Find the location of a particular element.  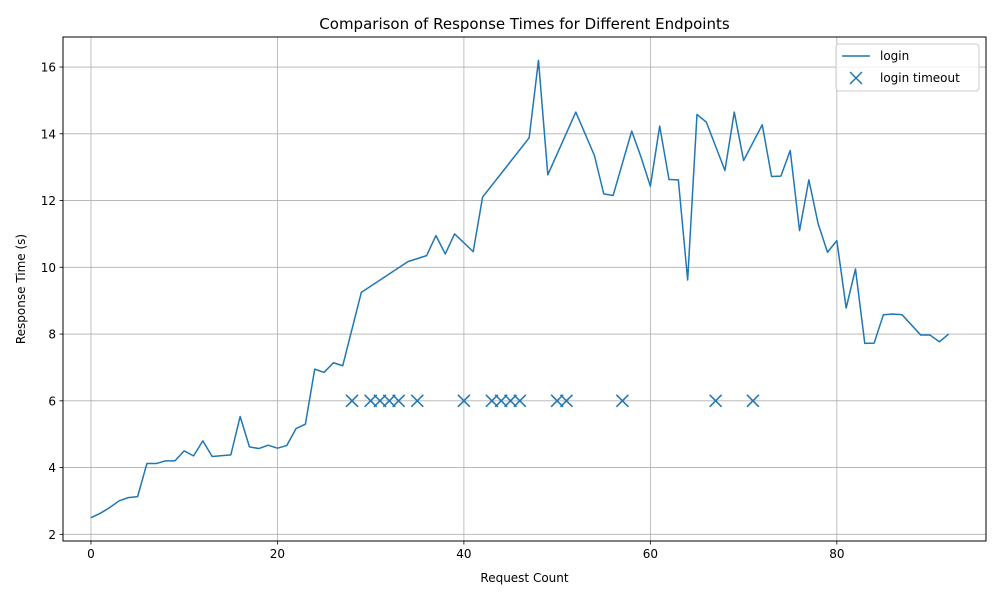

x-tick-label: 0 is located at coordinates (91, 554).